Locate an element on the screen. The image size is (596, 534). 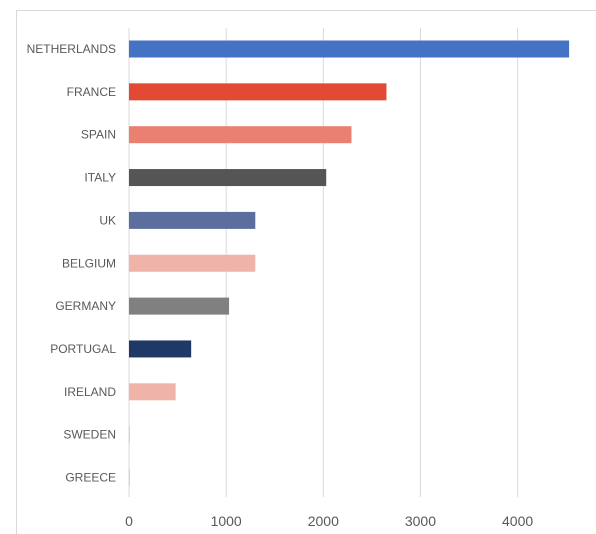
bar-greece is located at coordinates (129, 477).